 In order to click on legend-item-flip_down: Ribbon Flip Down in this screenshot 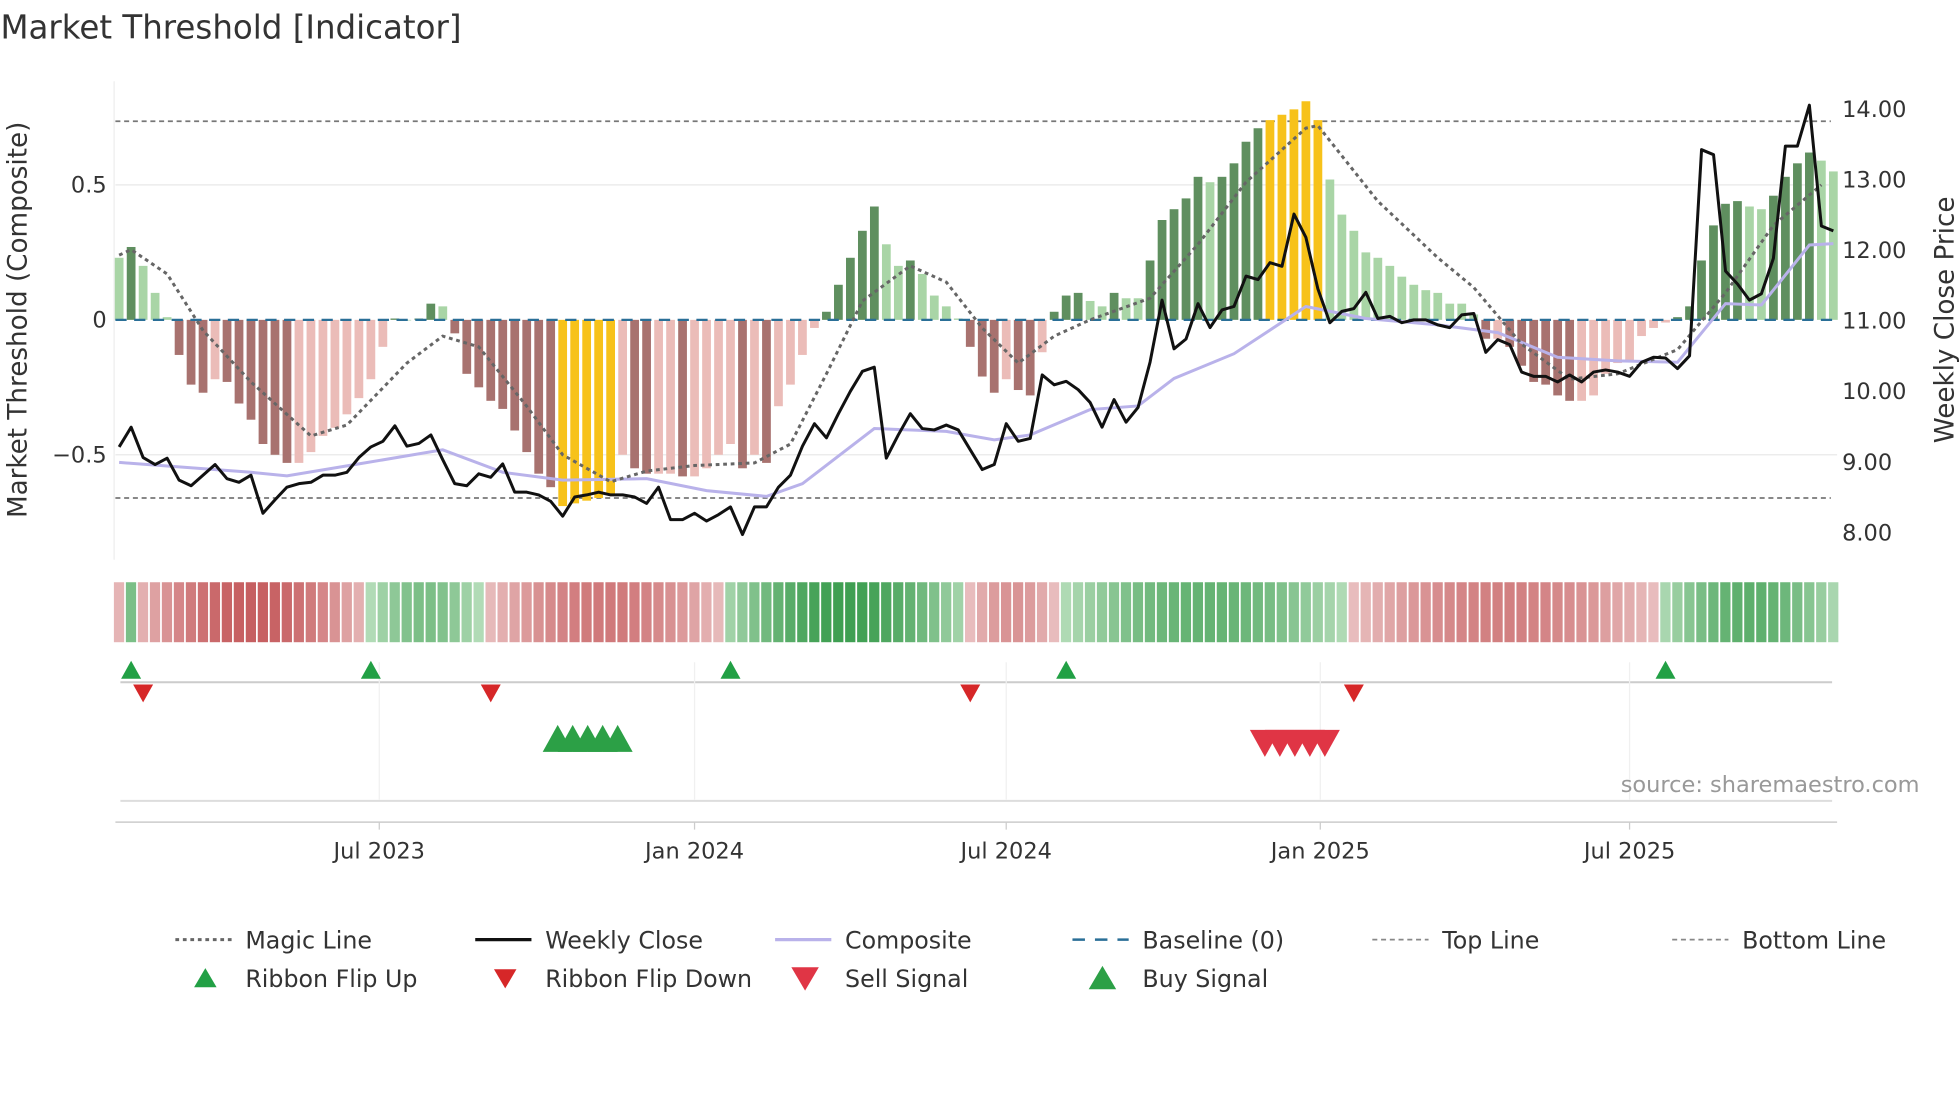, I will do `click(622, 979)`.